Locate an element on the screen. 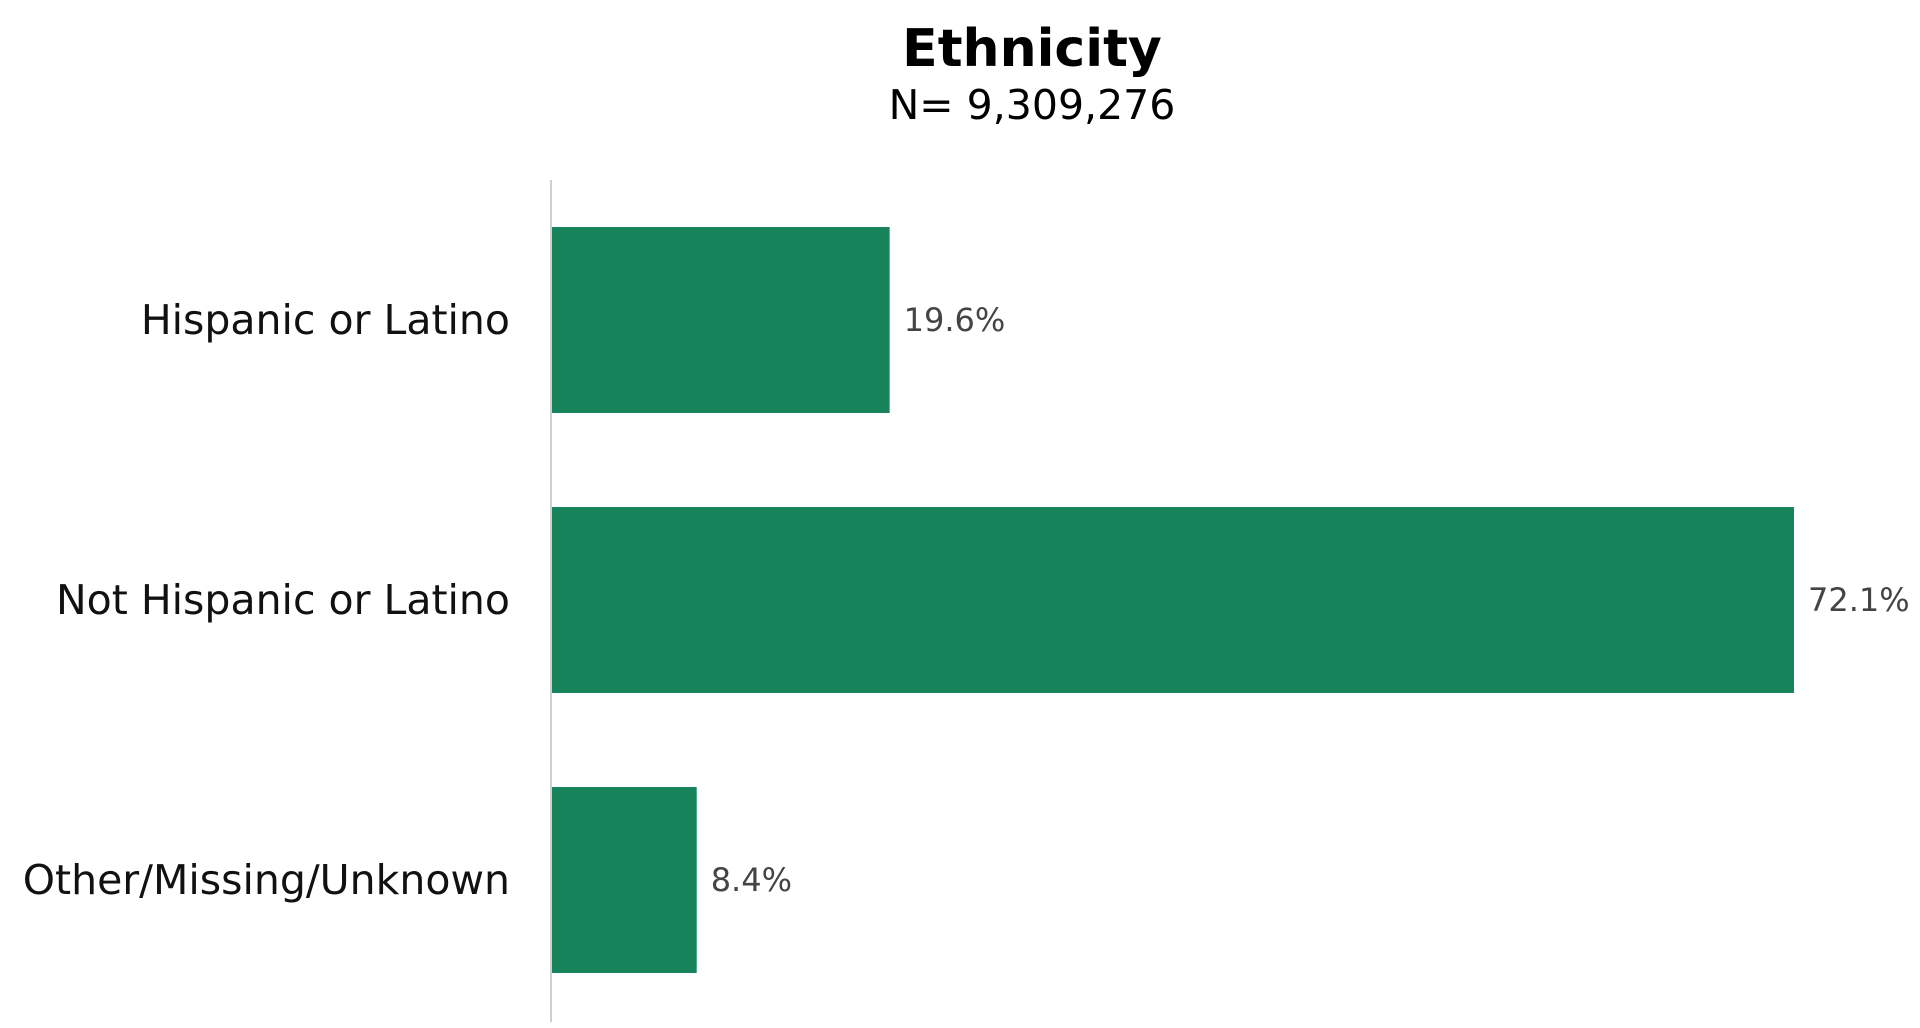  value-label: 72.1% is located at coordinates (1859, 600).